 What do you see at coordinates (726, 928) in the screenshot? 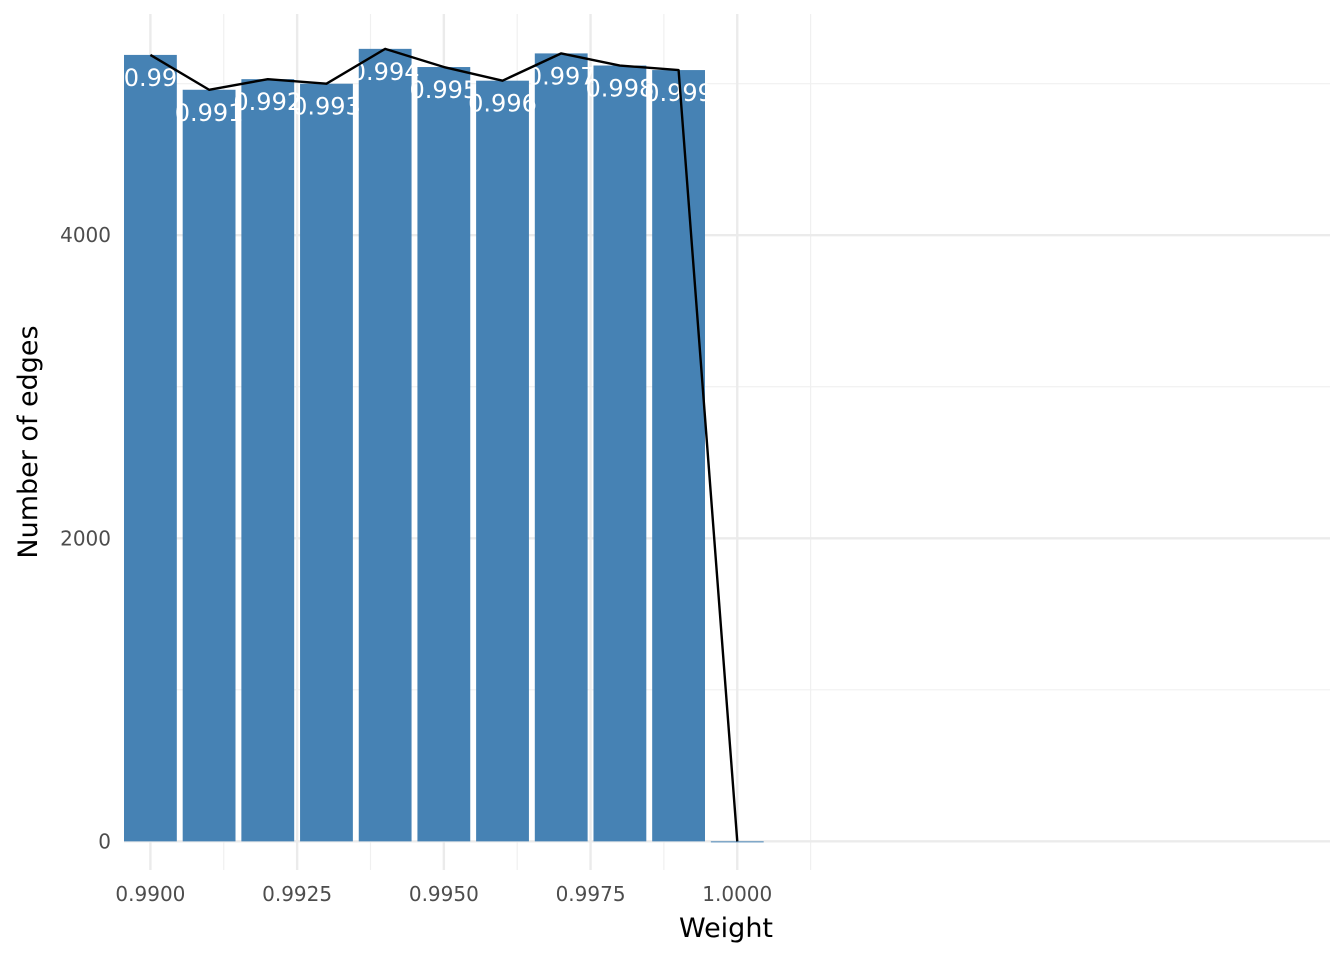
I see `x-axis-title: Weight` at bounding box center [726, 928].